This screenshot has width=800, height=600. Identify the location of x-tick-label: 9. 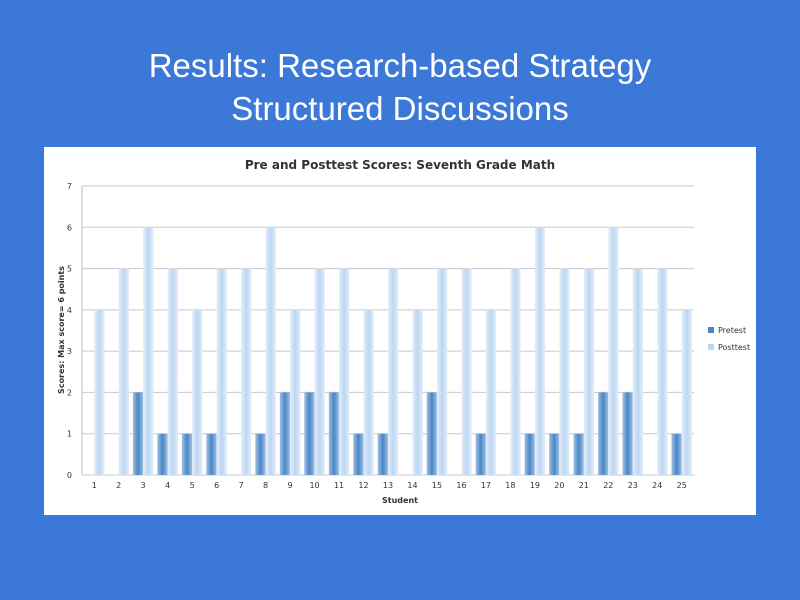
(290, 485).